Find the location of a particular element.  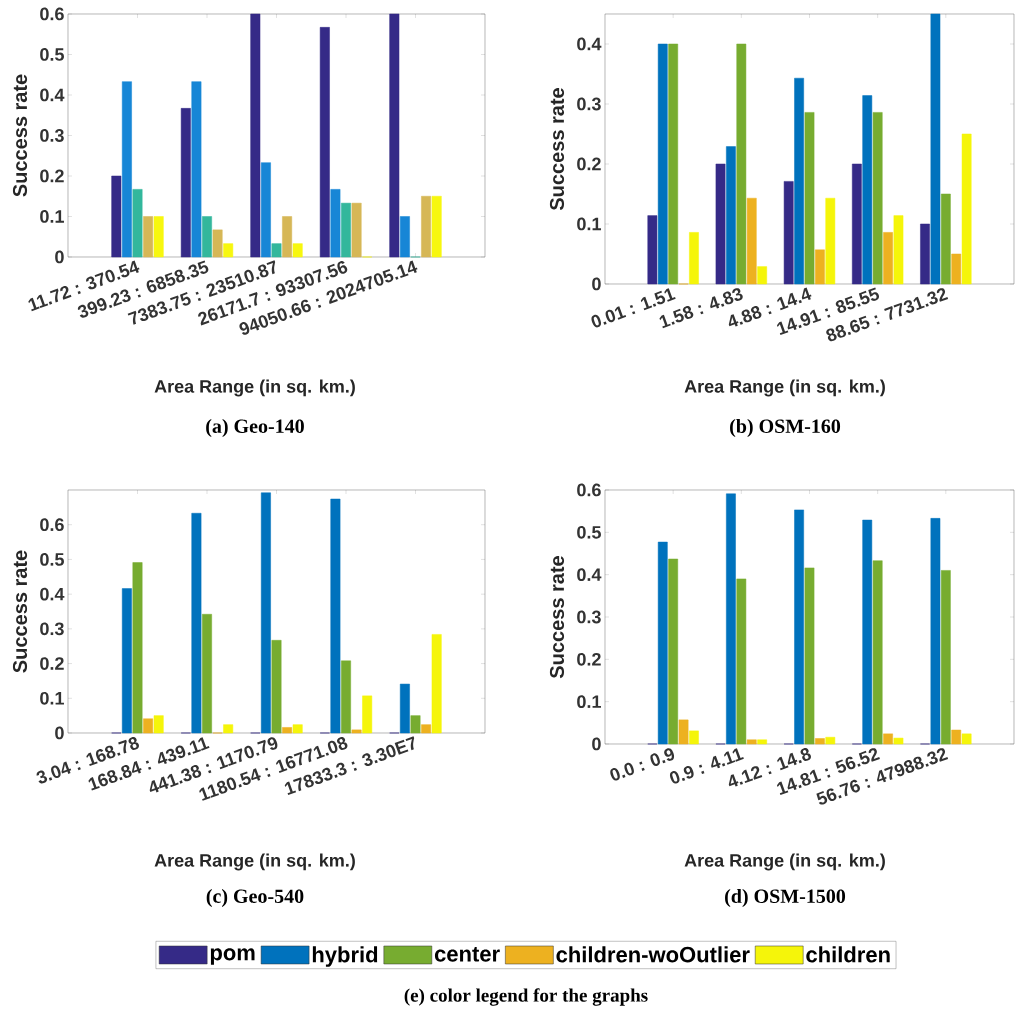

legend-label: children-woOutlier is located at coordinates (653, 954).